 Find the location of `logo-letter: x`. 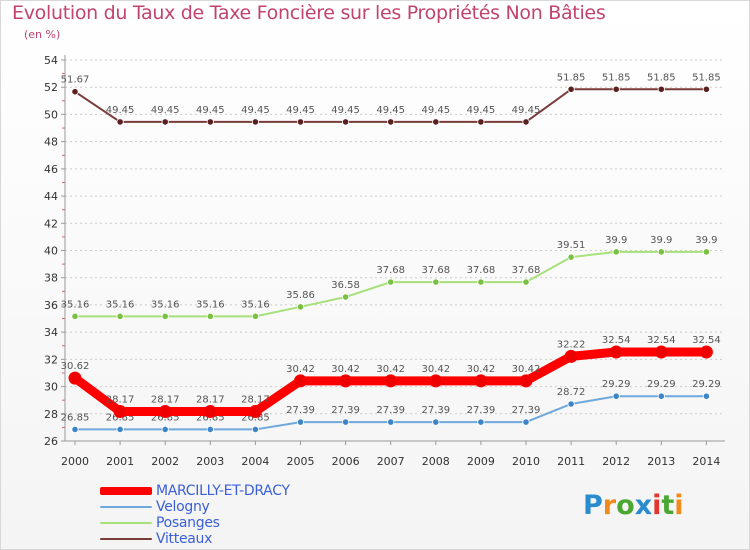

logo-letter: x is located at coordinates (643, 505).